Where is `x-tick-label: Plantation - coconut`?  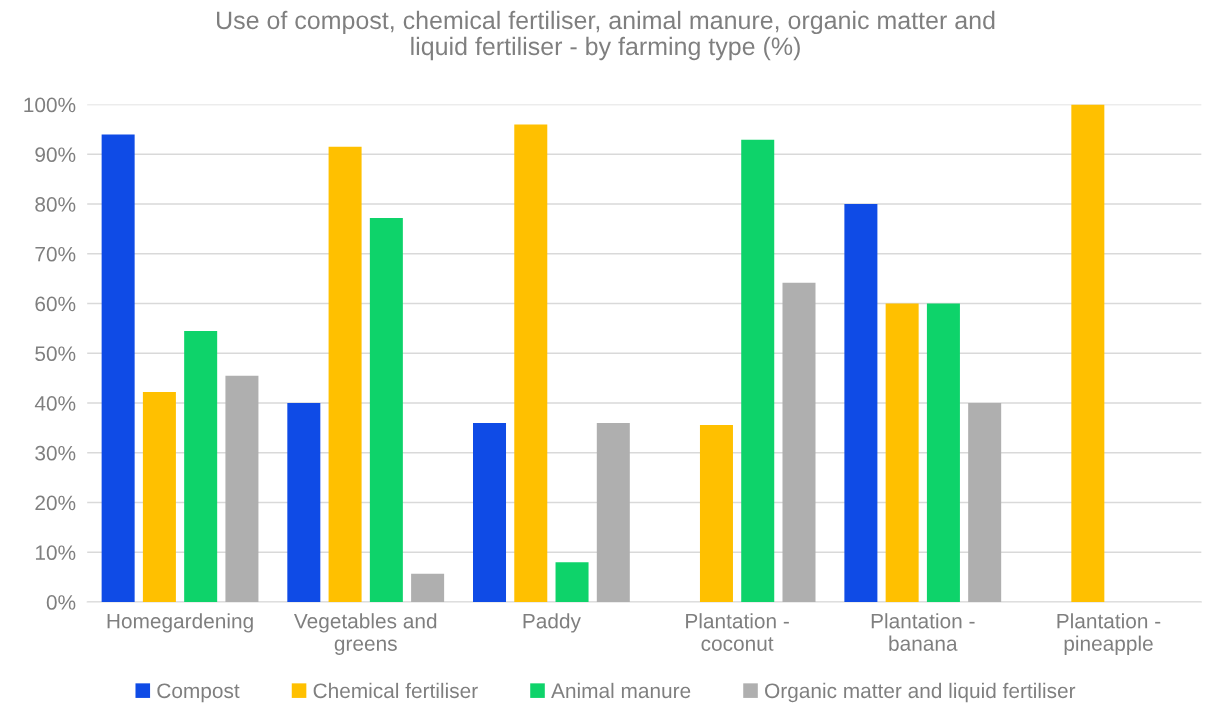 x-tick-label: Plantation - coconut is located at coordinates (737, 632).